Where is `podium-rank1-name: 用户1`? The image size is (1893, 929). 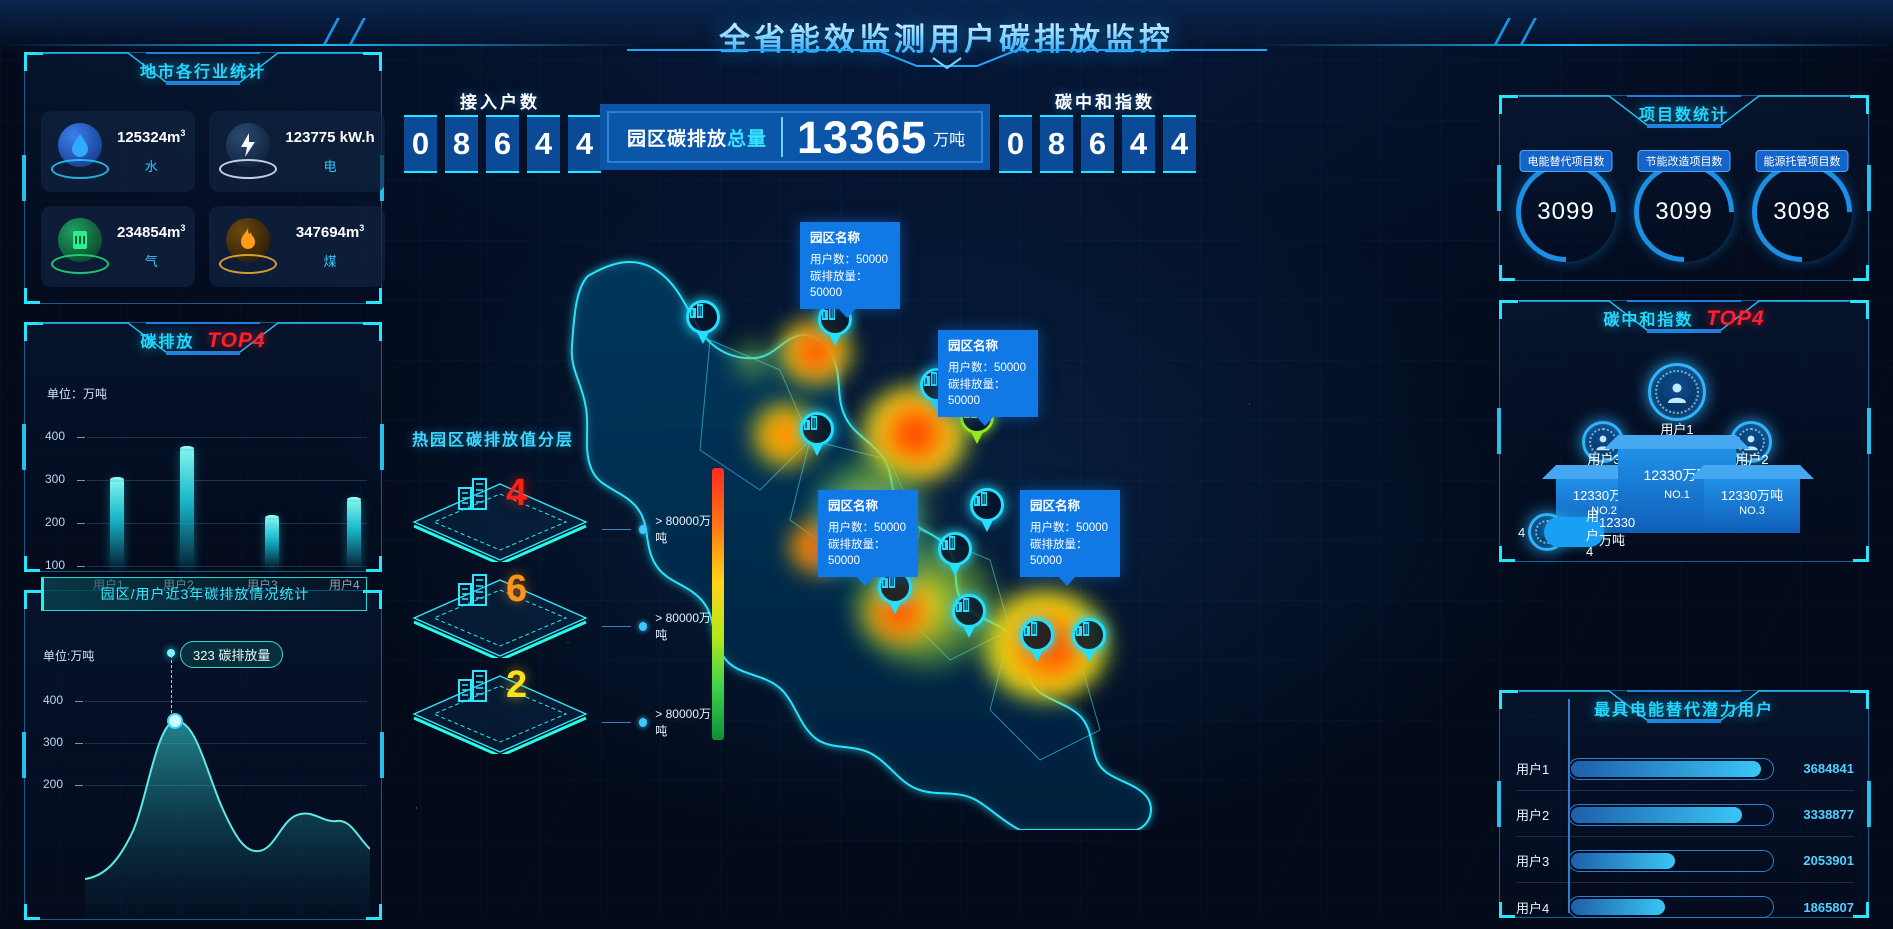 podium-rank1-name: 用户1 is located at coordinates (1677, 429).